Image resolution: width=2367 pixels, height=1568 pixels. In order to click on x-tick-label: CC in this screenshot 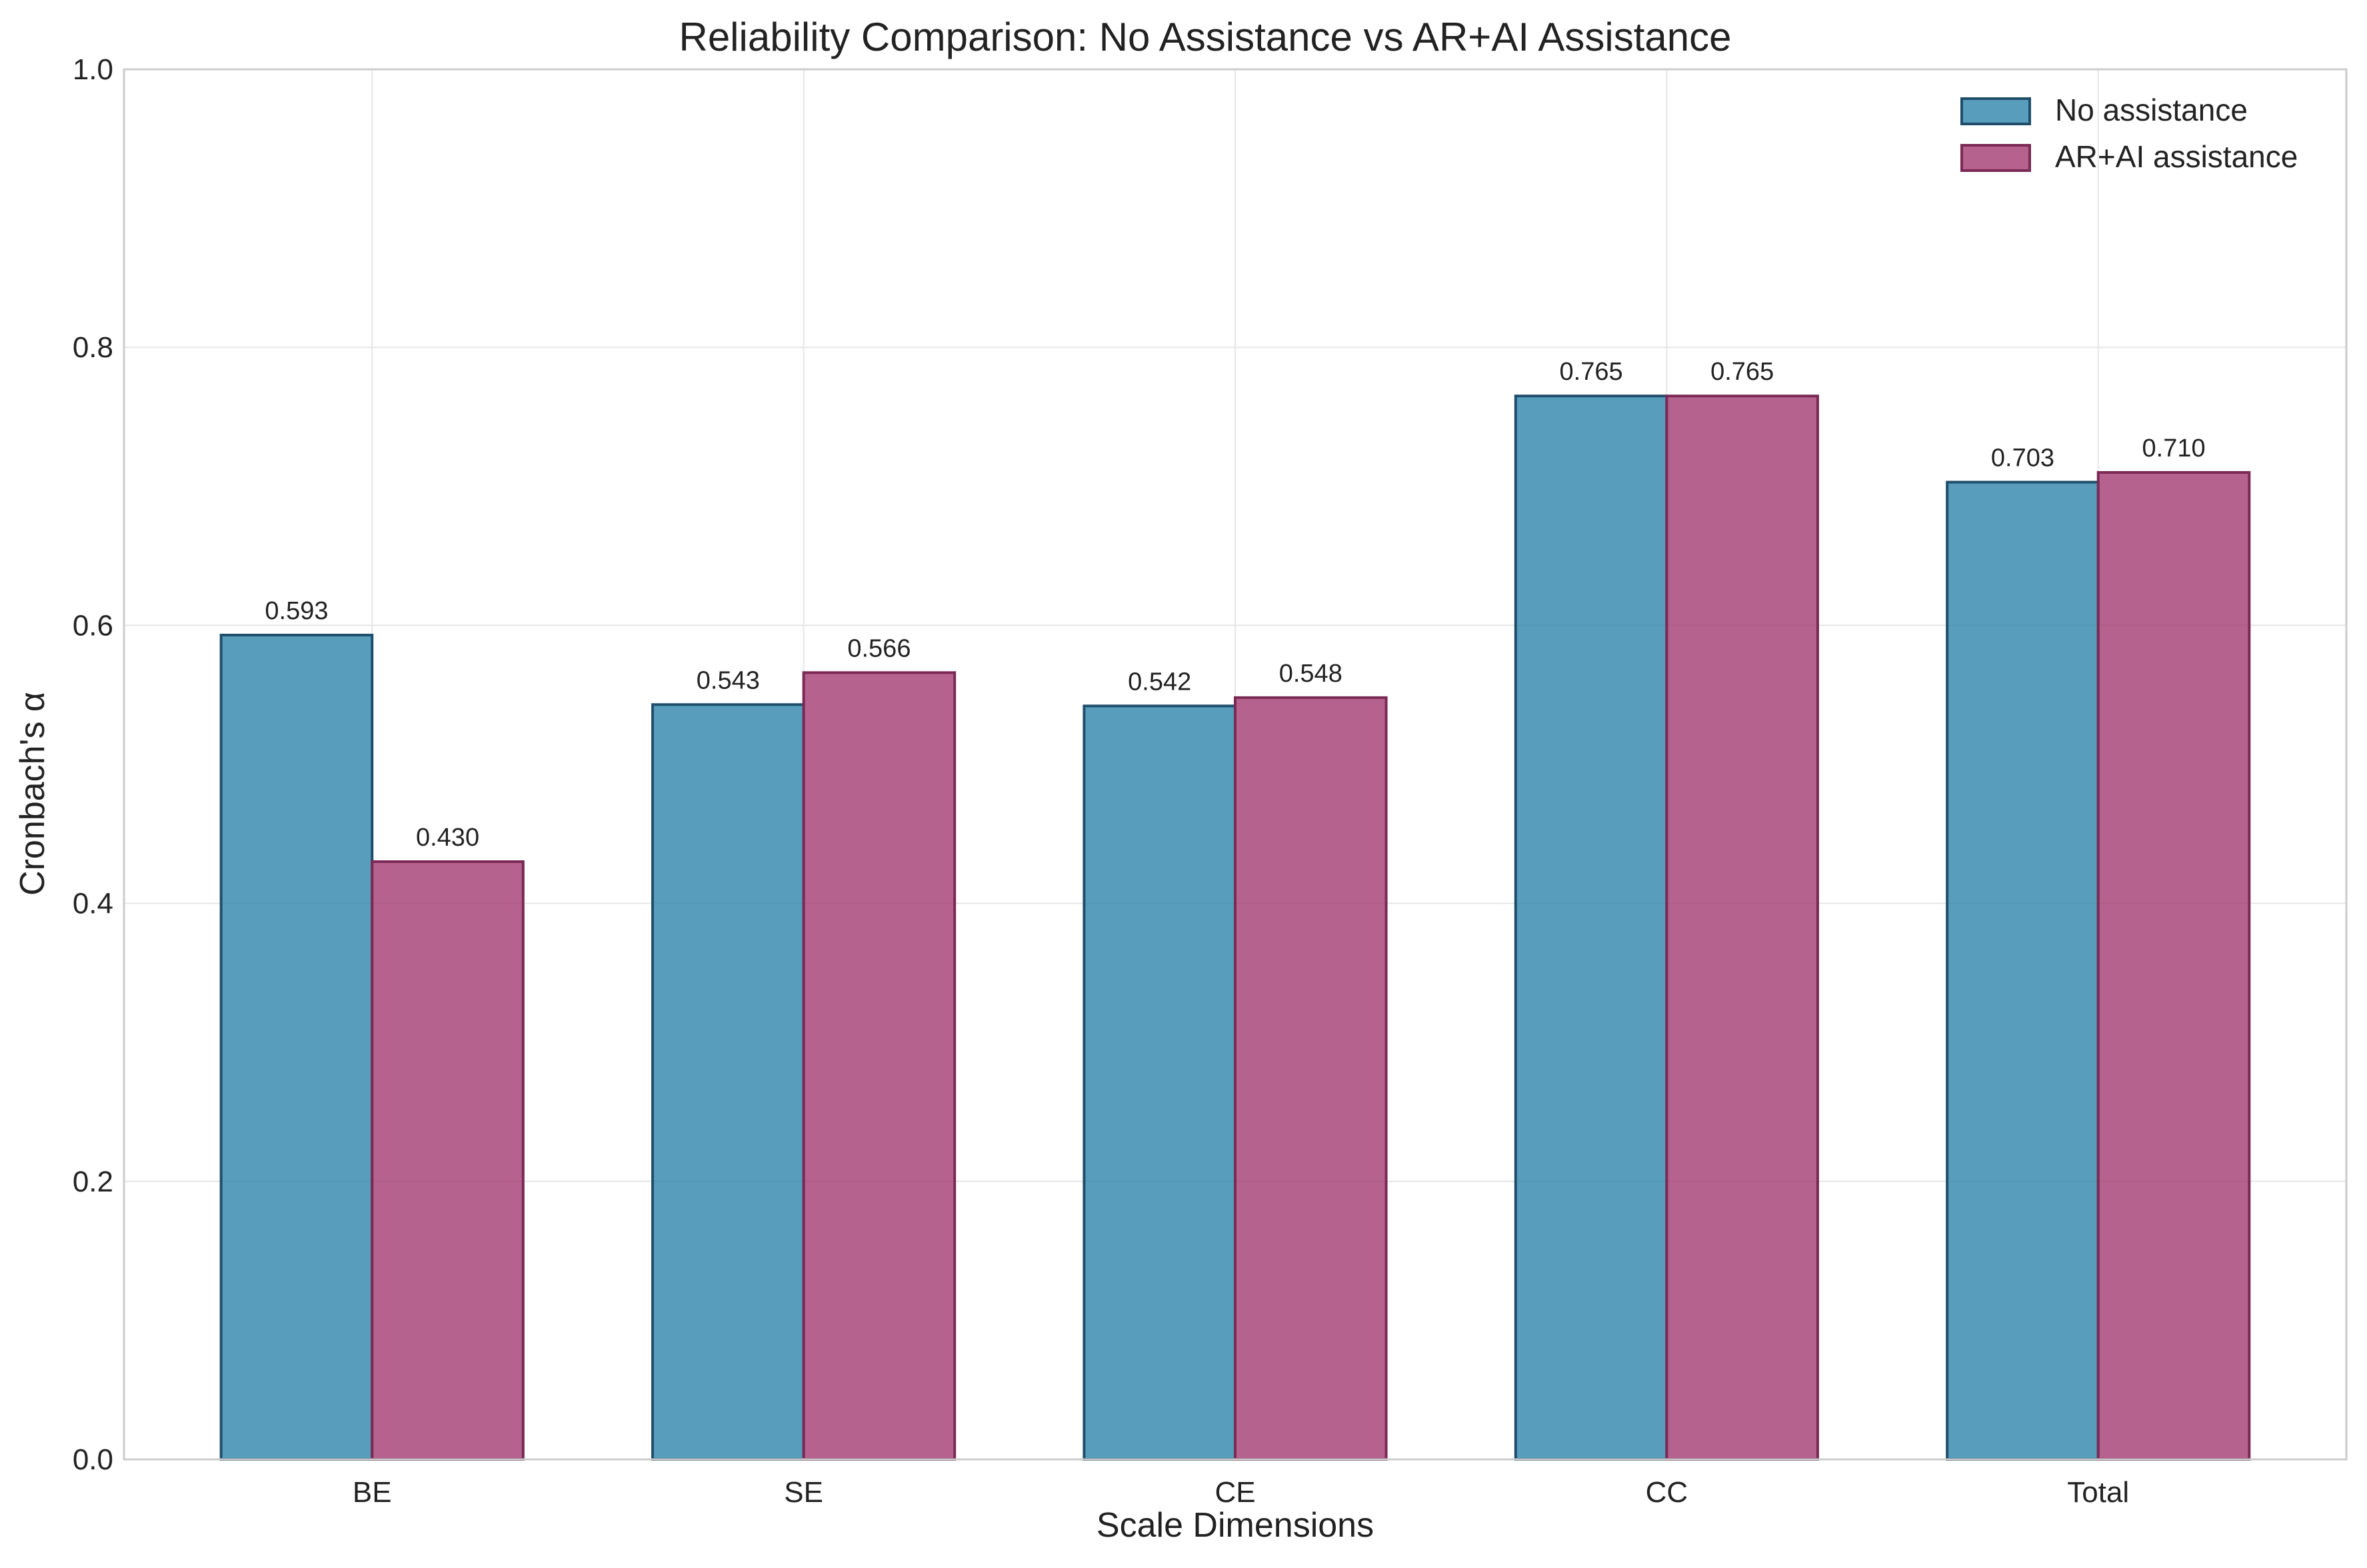, I will do `click(1667, 1493)`.